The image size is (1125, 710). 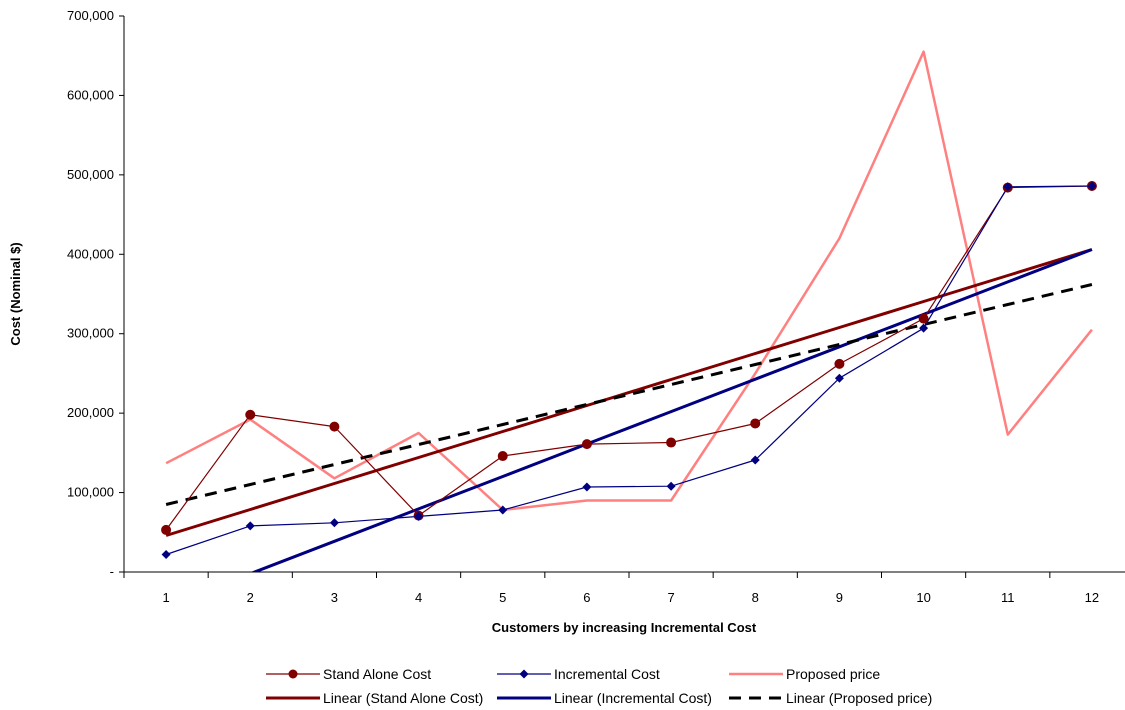 What do you see at coordinates (839, 597) in the screenshot?
I see `x-tick-label: 9` at bounding box center [839, 597].